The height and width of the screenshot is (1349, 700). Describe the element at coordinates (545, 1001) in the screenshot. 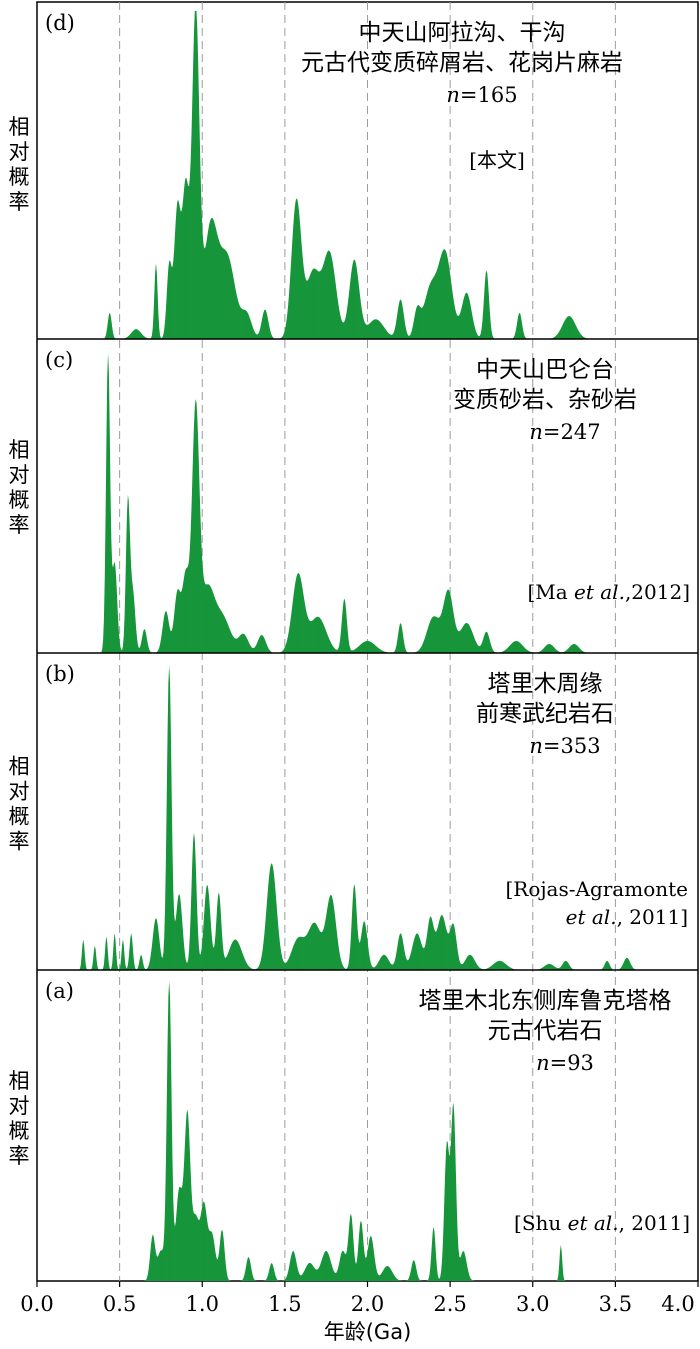

I see `panel-title-line: 塔里木北东侧库鲁克塔格` at that location.